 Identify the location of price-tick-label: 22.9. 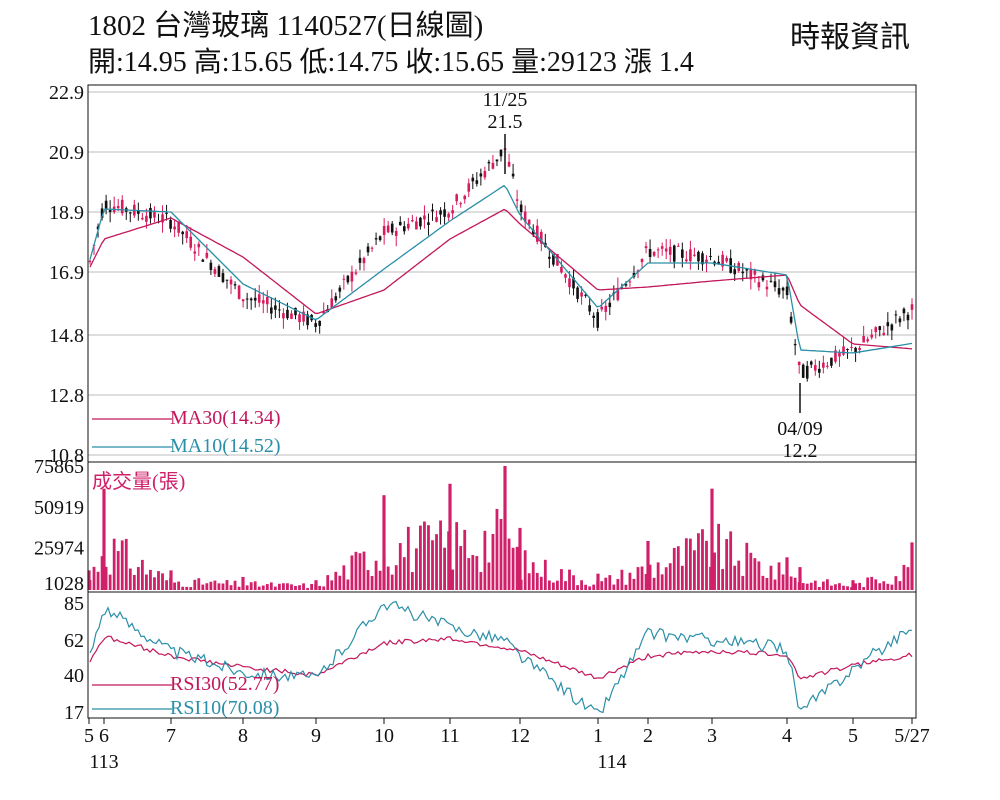
(66, 93).